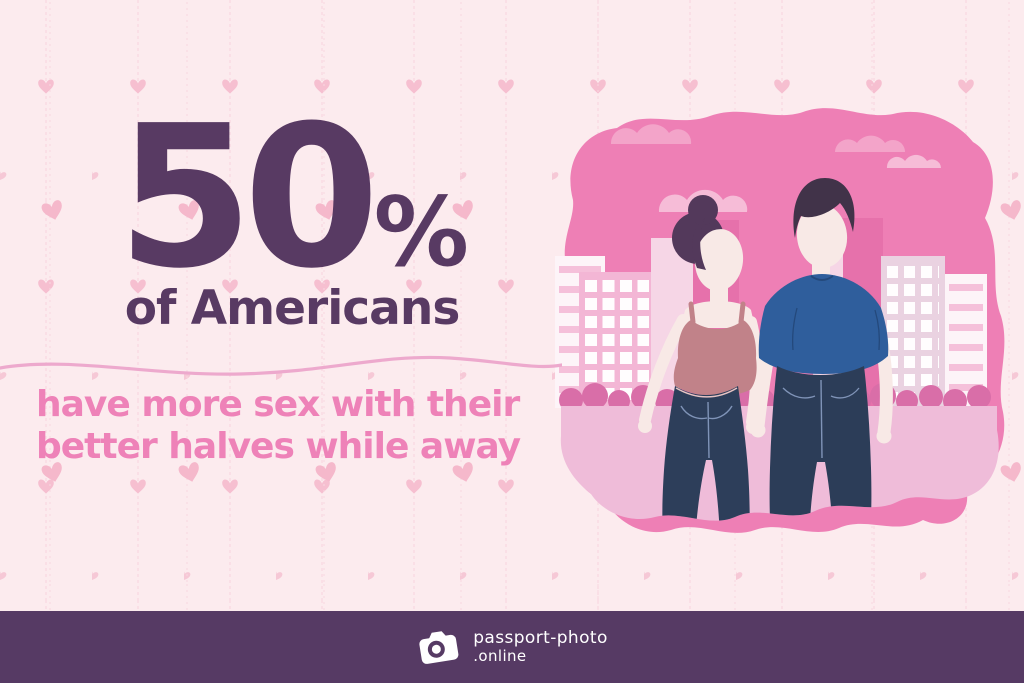 This screenshot has width=1024, height=683. Describe the element at coordinates (278, 404) in the screenshot. I see `headline-line-1: have more sex with their` at that location.